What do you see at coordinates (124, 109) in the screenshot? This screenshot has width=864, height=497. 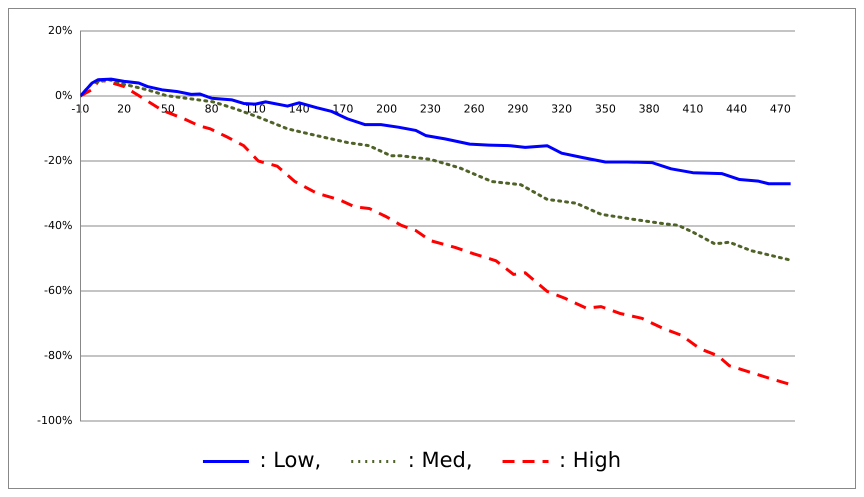 I see `x-tick-label: 20` at bounding box center [124, 109].